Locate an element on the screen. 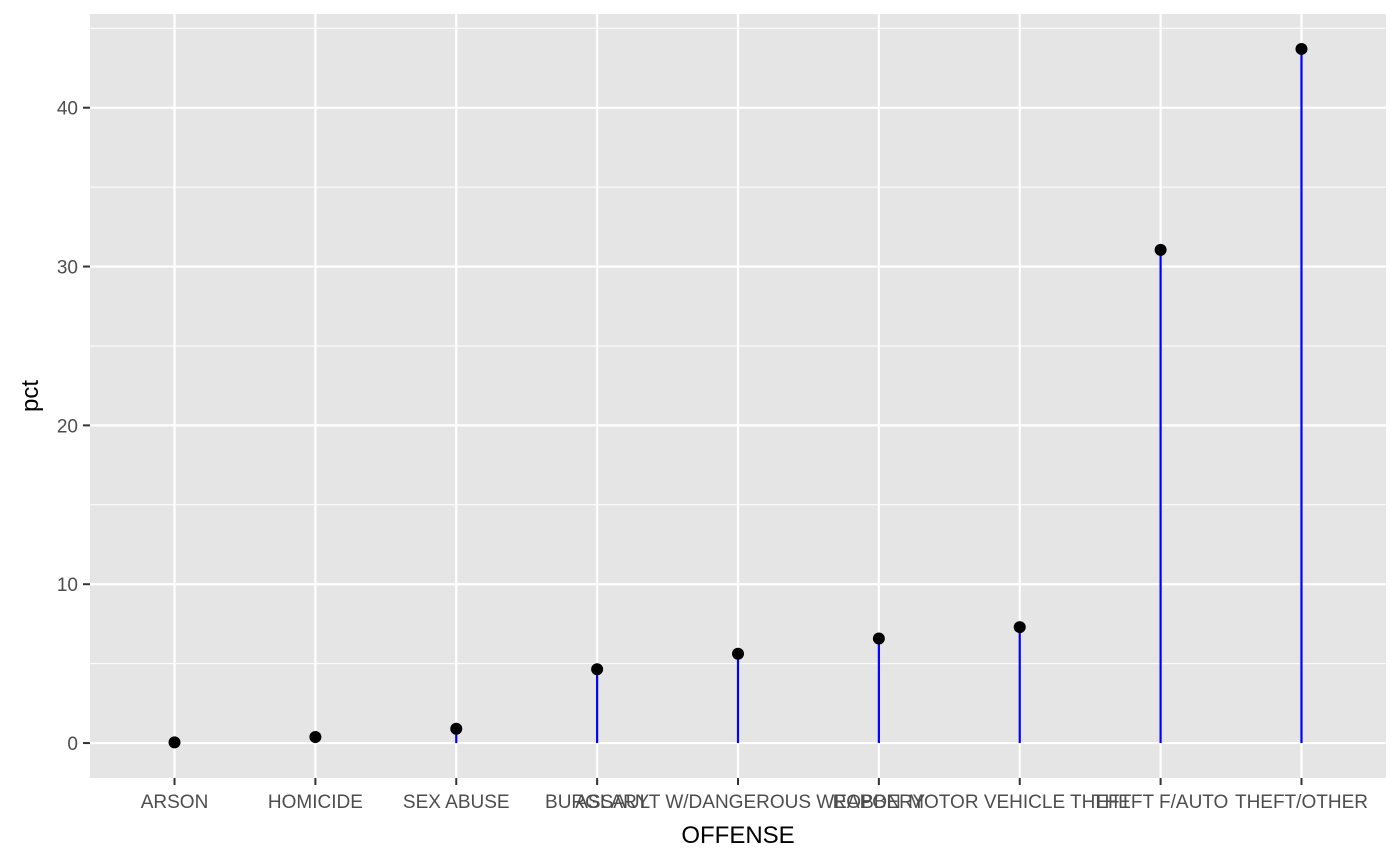 The height and width of the screenshot is (865, 1400). x-tick-label: ROBBERY is located at coordinates (879, 802).